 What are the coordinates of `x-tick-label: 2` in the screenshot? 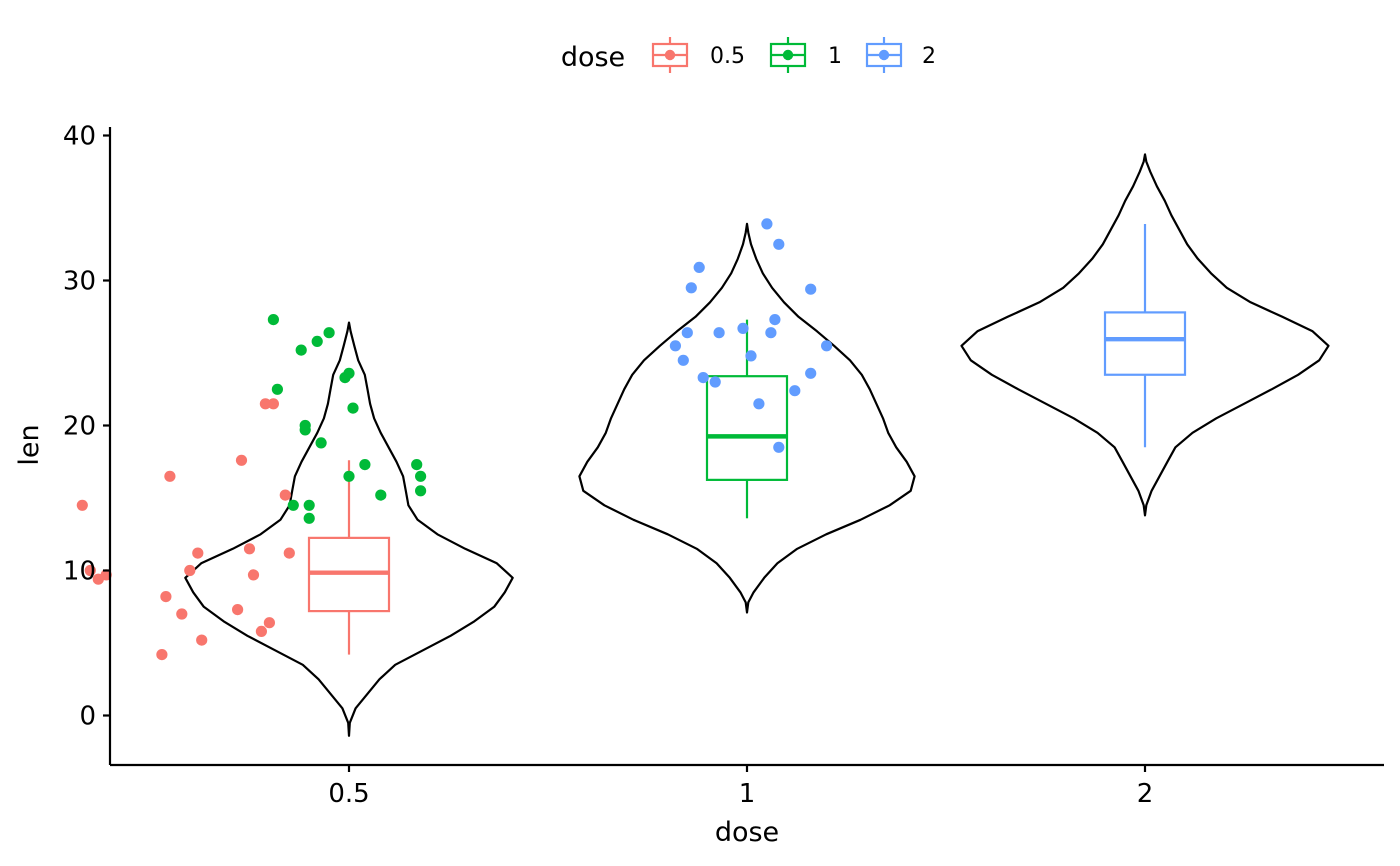 It's located at (1145, 794).